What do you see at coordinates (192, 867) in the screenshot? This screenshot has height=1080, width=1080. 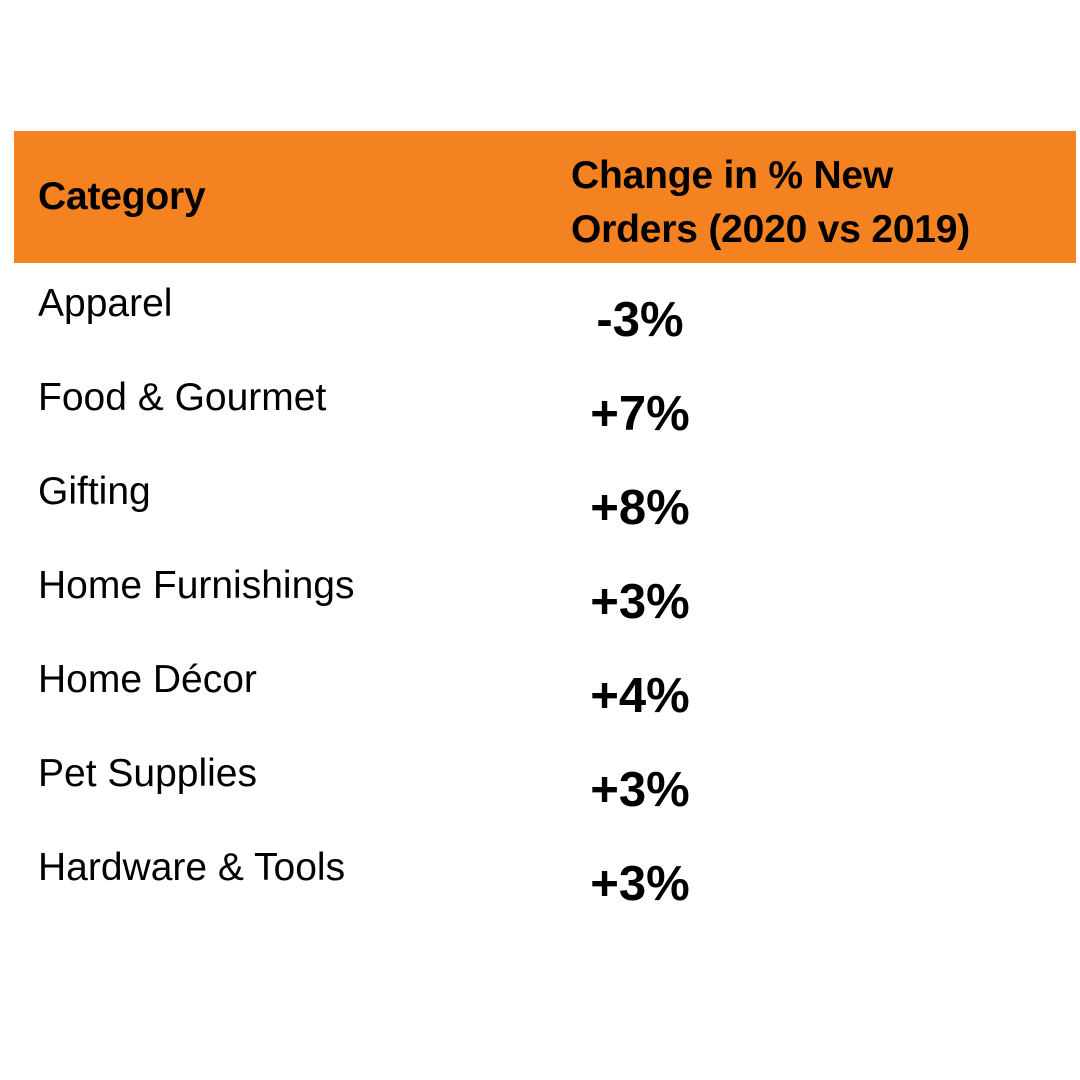 I see `table-row-category: Hardware & Tools` at bounding box center [192, 867].